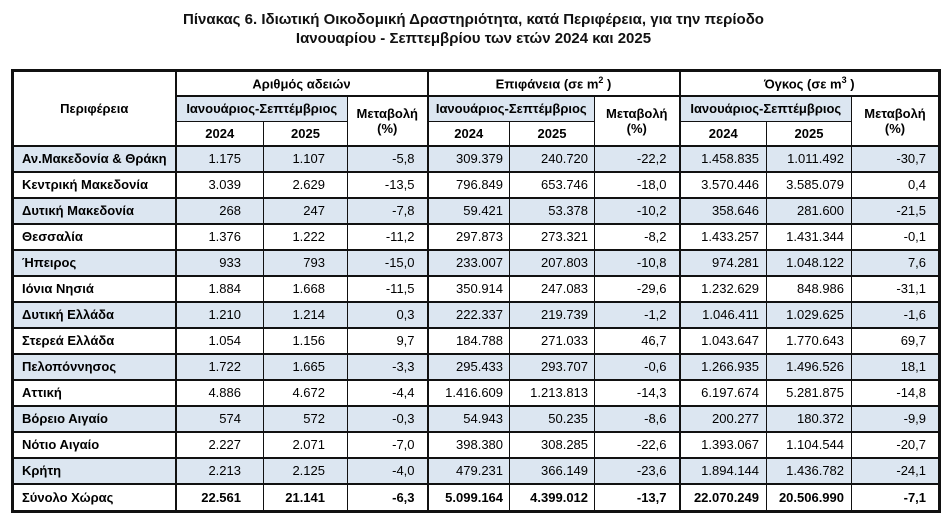 The image size is (947, 513). I want to click on value-cell: -22,2, so click(637, 158).